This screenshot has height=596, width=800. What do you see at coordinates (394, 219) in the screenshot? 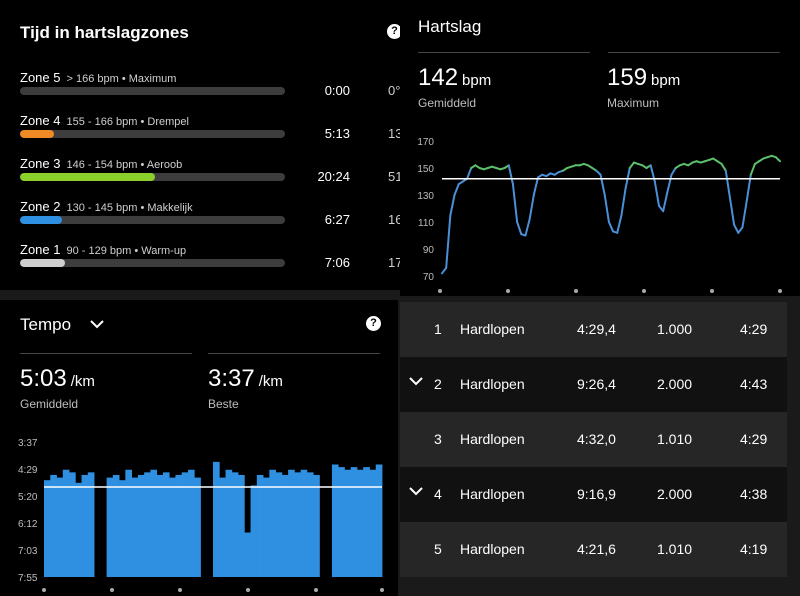
I see `zone-percent: 16°` at bounding box center [394, 219].